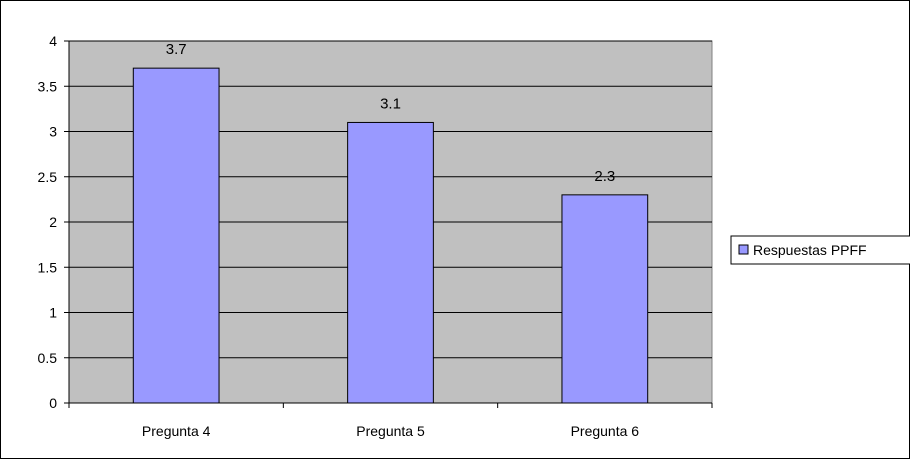 The width and height of the screenshot is (910, 464). Describe the element at coordinates (810, 250) in the screenshot. I see `legend-label: Respuestas PPFF` at that location.